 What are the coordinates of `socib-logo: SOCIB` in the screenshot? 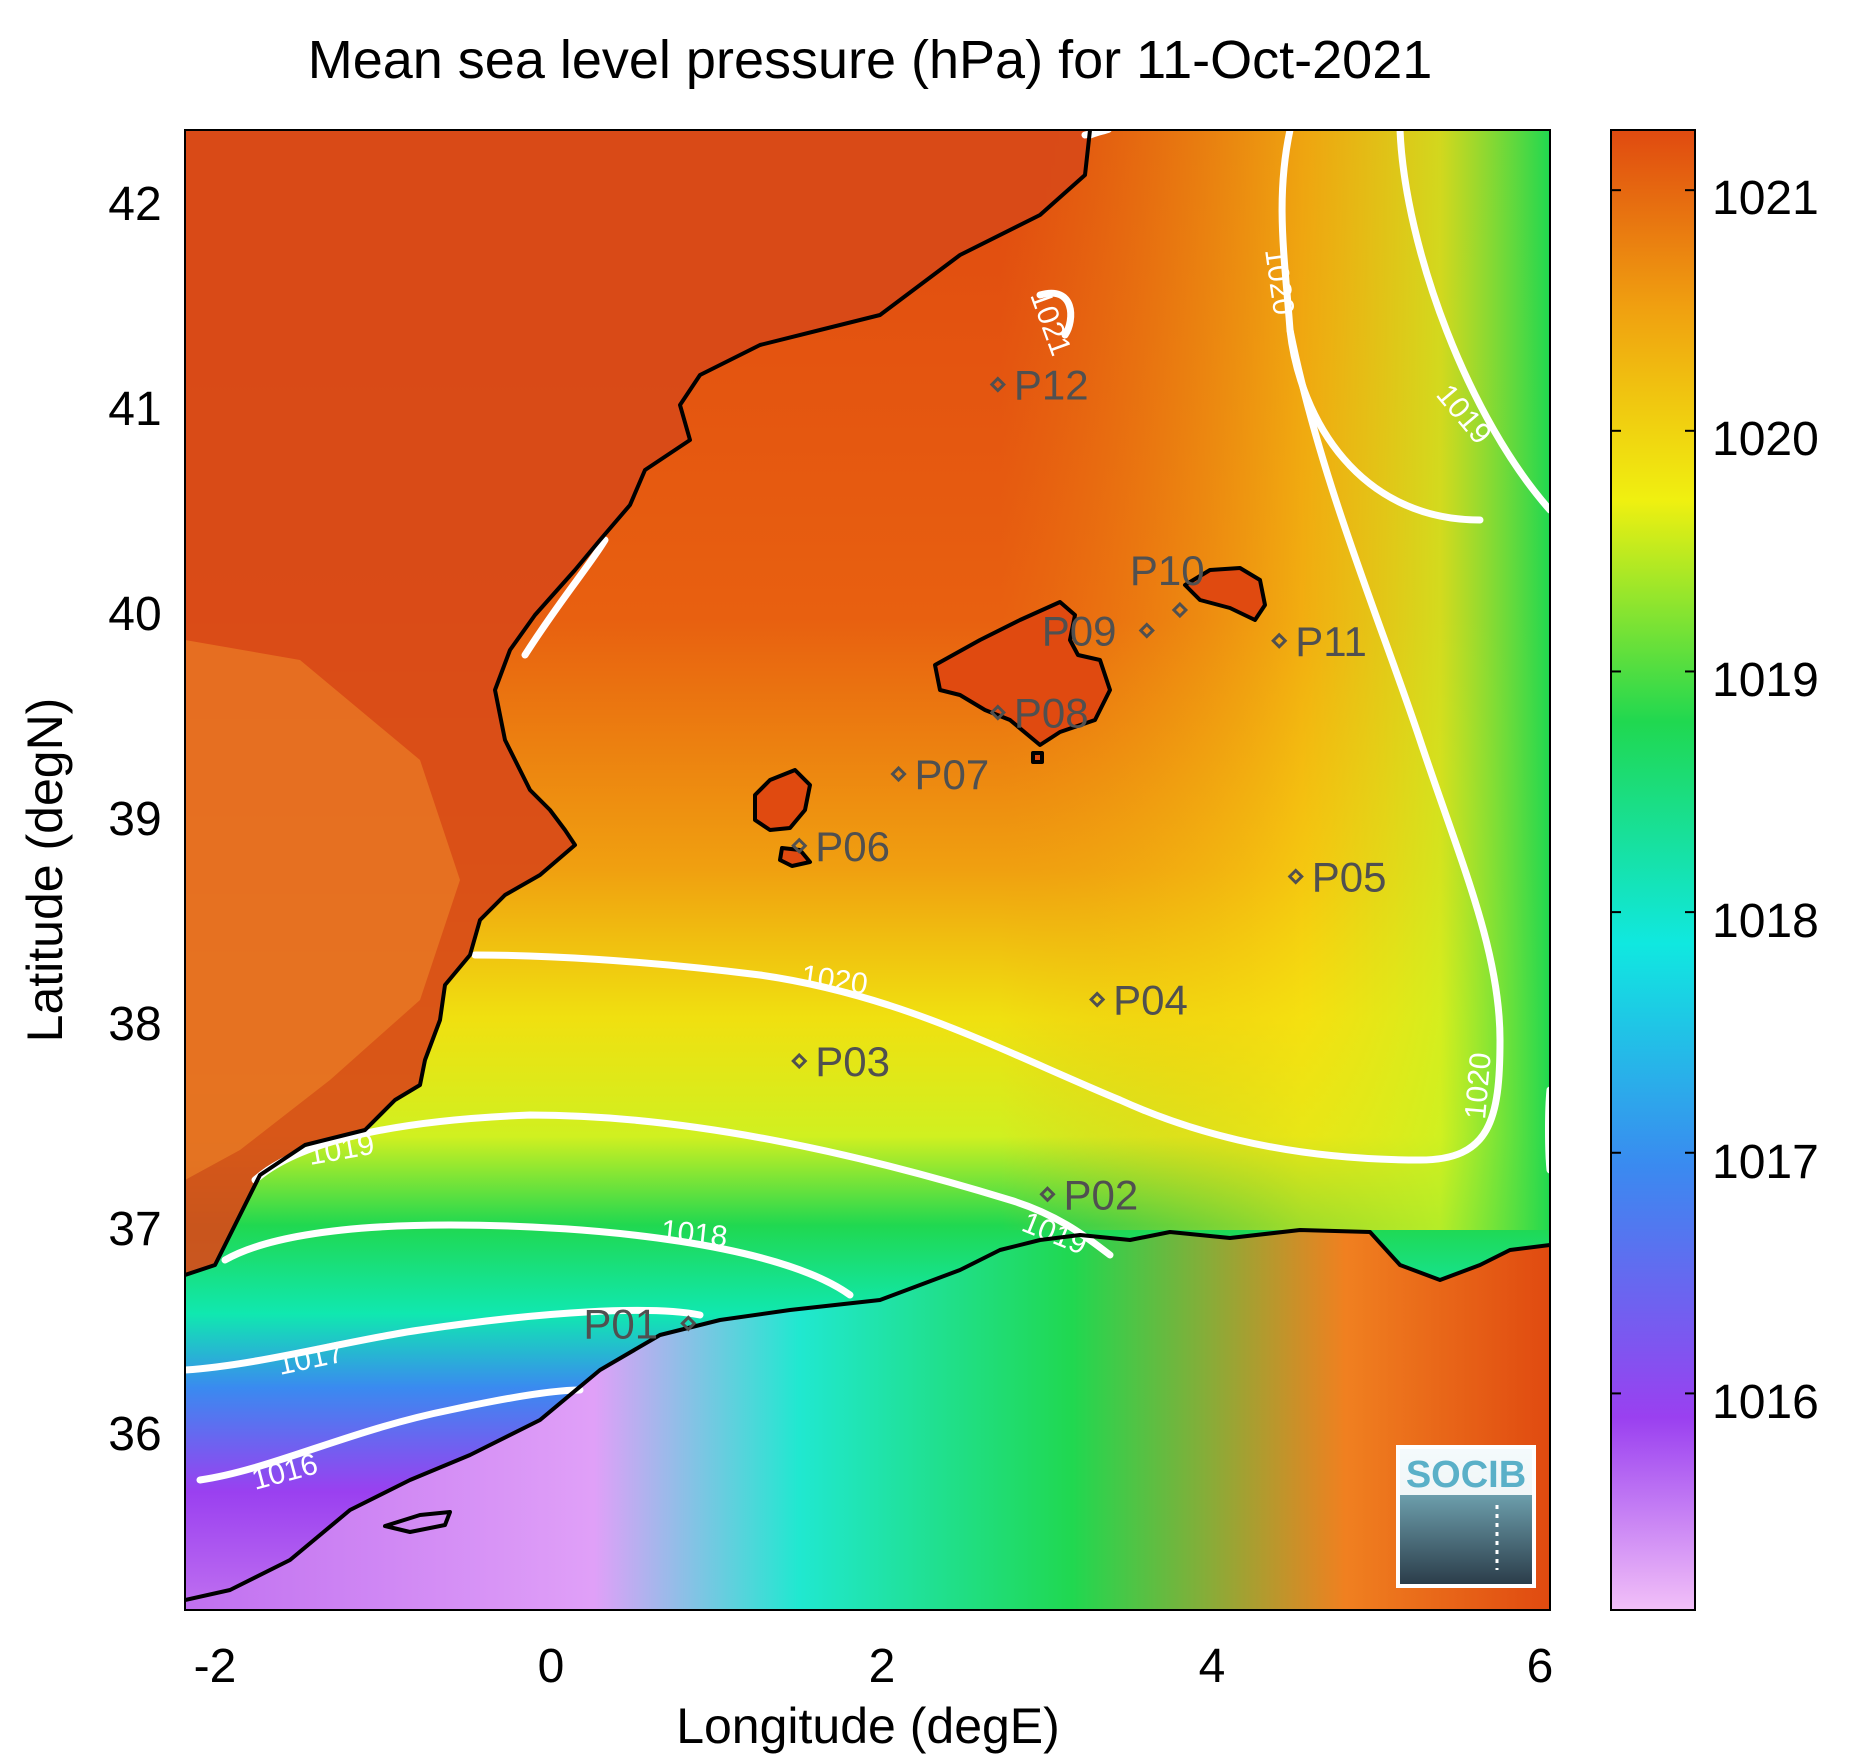 It's located at (1466, 1516).